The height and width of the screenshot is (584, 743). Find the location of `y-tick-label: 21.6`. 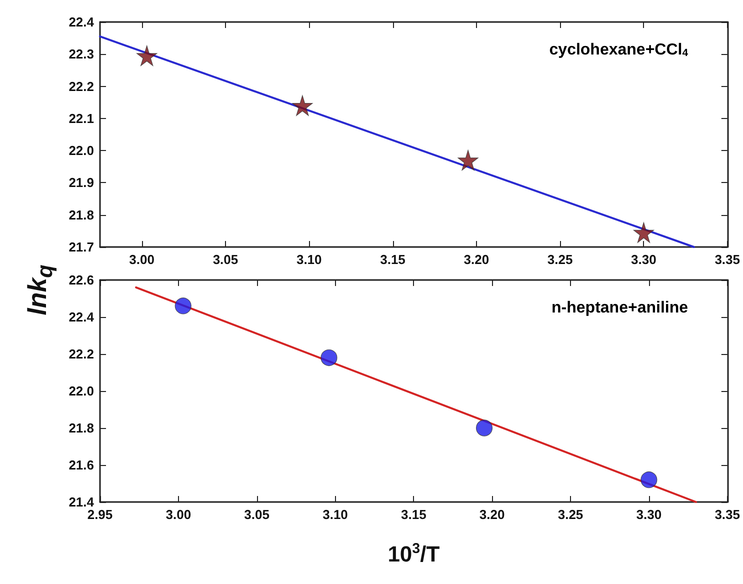

y-tick-label: 21.6 is located at coordinates (81, 465).